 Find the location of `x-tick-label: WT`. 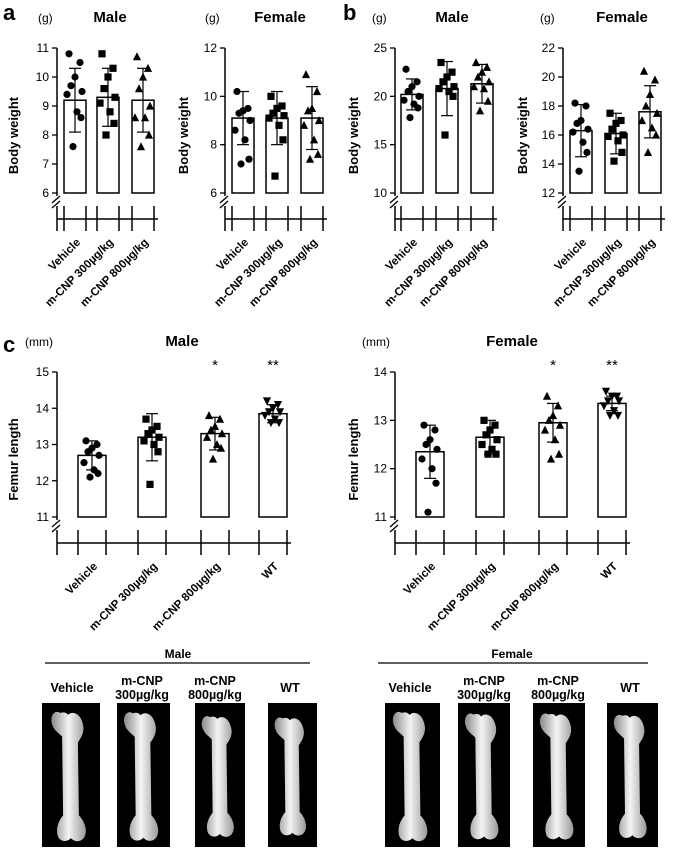

x-tick-label: WT is located at coordinates (270, 571).